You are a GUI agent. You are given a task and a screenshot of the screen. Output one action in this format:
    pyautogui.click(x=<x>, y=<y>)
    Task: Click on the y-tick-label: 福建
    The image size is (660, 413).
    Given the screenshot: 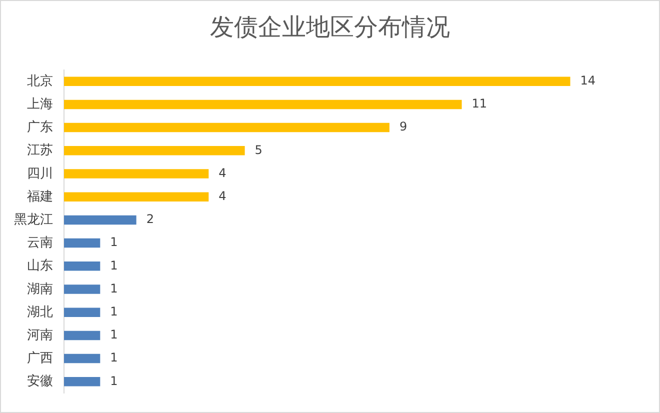 What is the action you would take?
    pyautogui.click(x=40, y=196)
    